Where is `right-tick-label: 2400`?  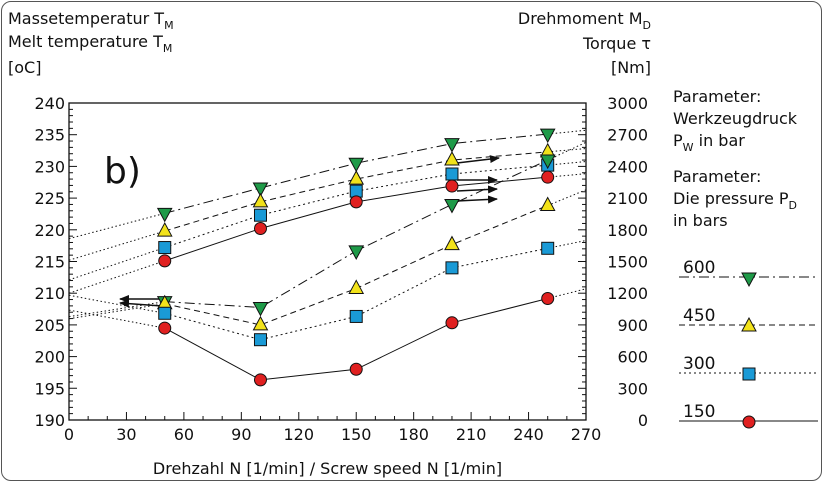
right-tick-label: 2400 is located at coordinates (627, 166).